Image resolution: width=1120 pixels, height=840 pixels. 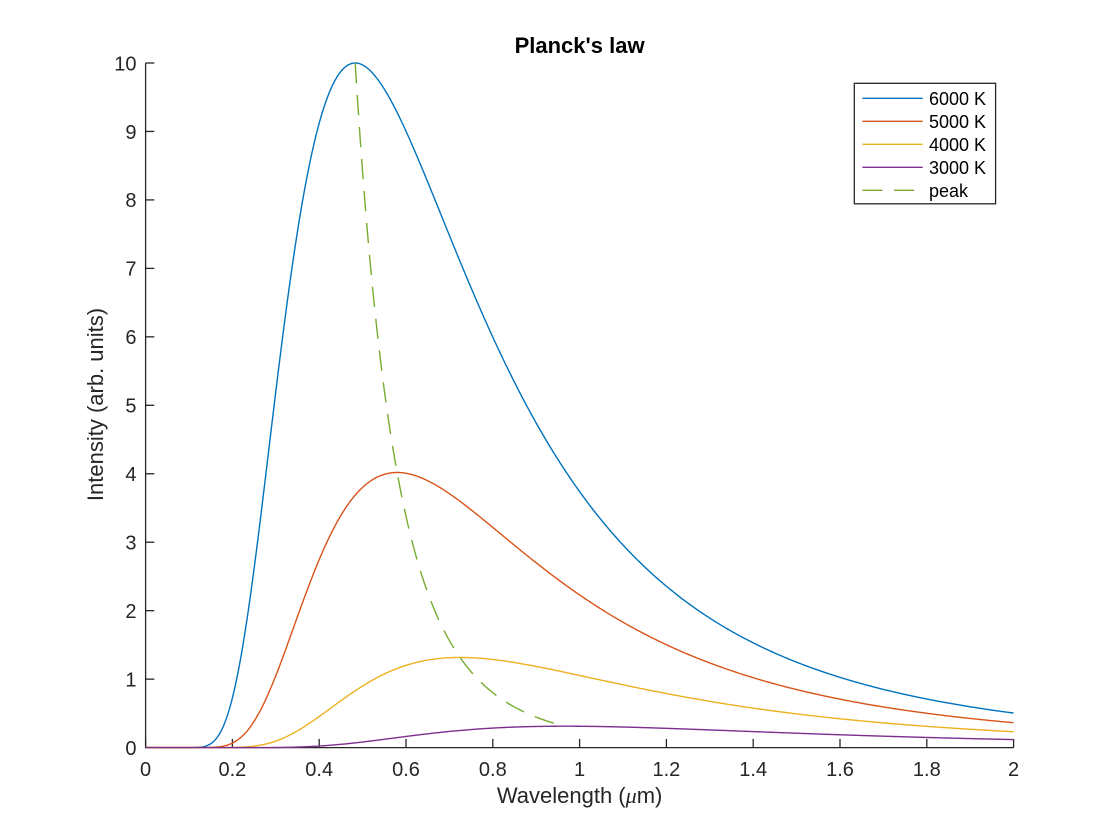 What do you see at coordinates (130, 270) in the screenshot?
I see `svg-text: 7` at bounding box center [130, 270].